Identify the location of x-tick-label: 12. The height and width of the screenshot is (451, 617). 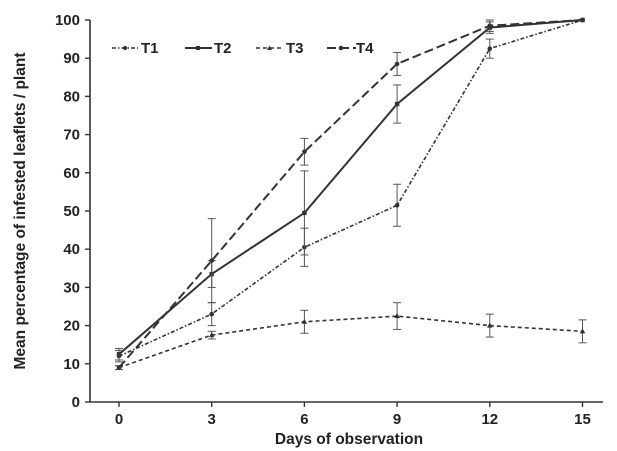
(489, 419).